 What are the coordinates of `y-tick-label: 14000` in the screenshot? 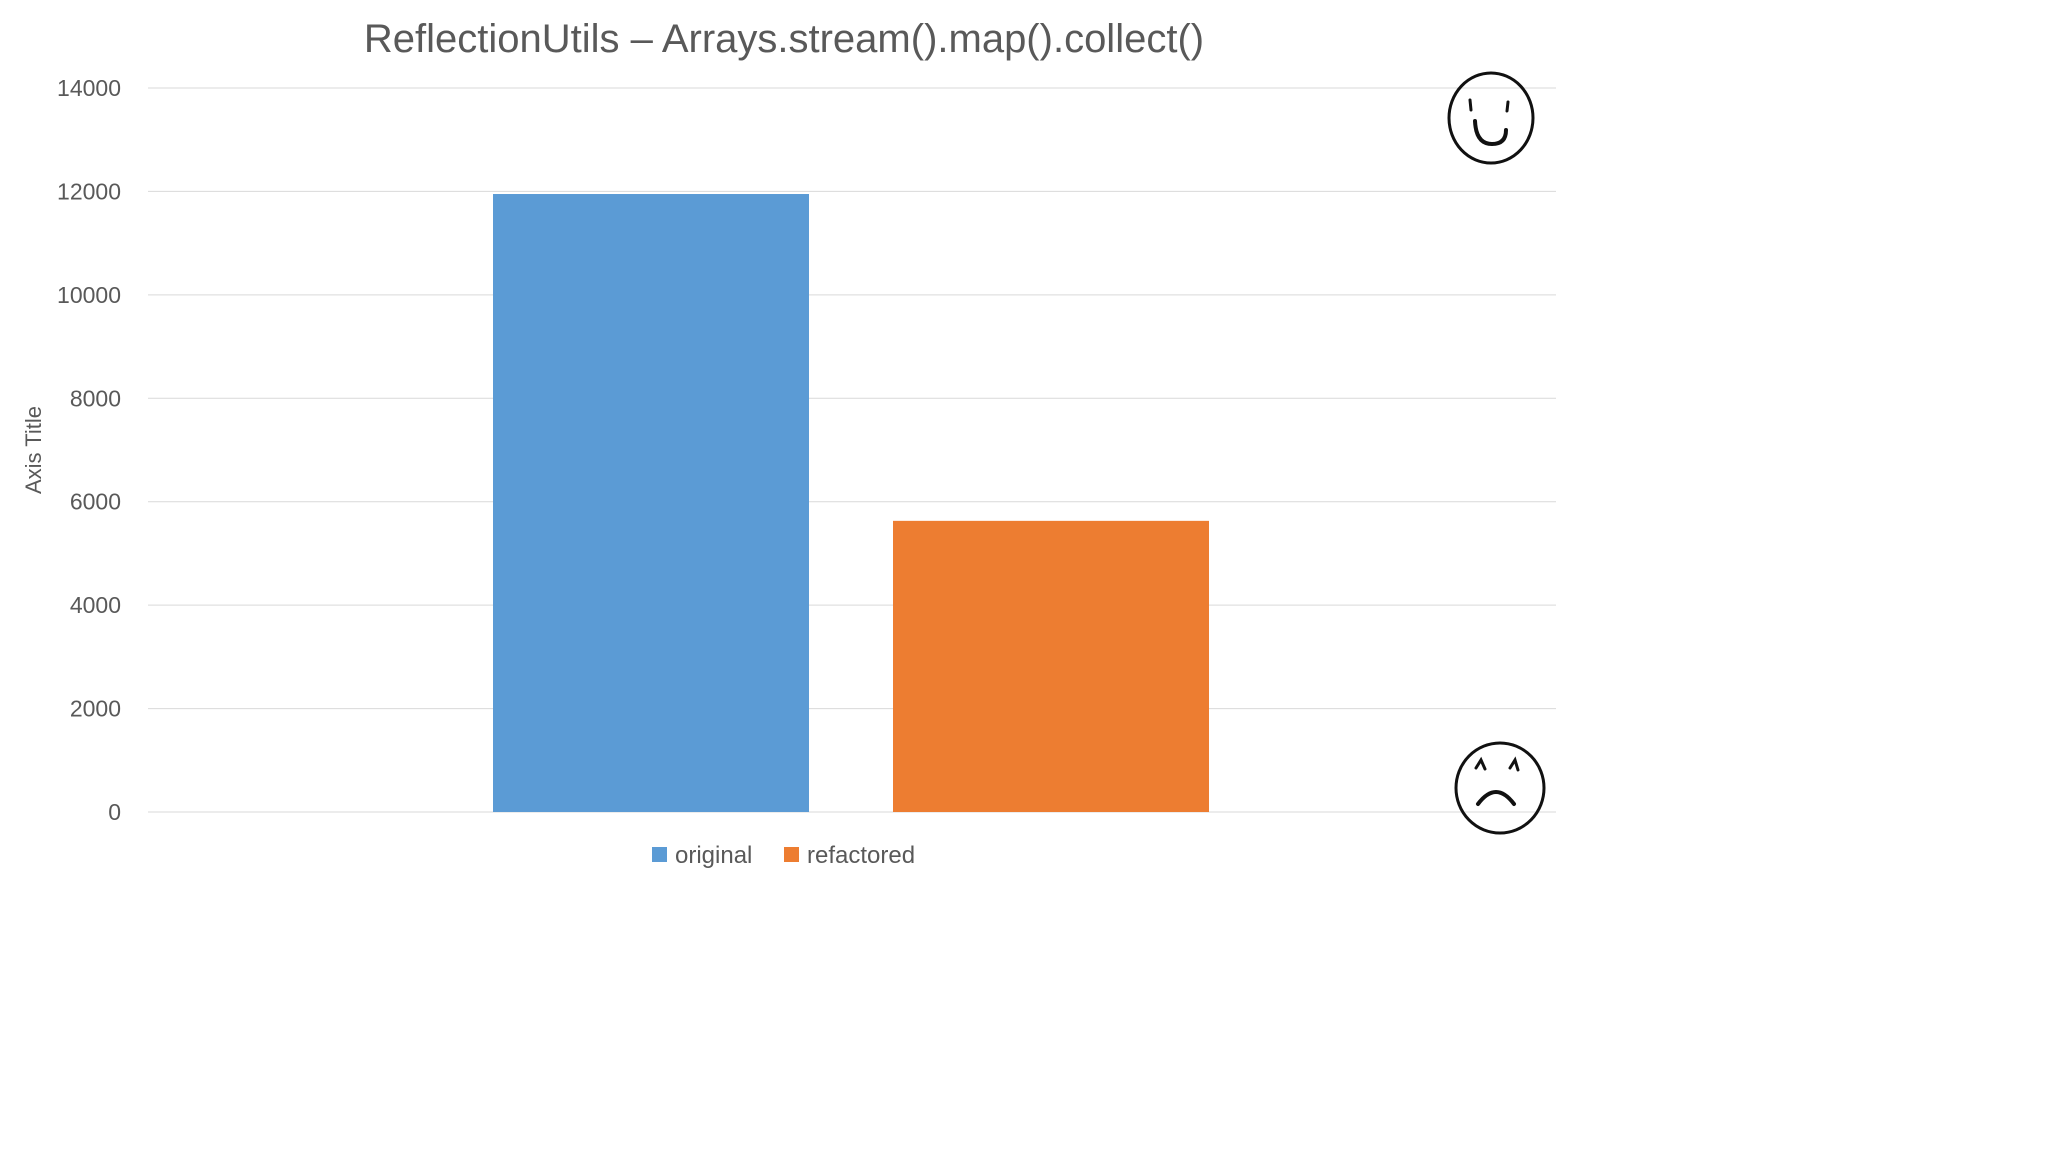 It's located at (89, 88).